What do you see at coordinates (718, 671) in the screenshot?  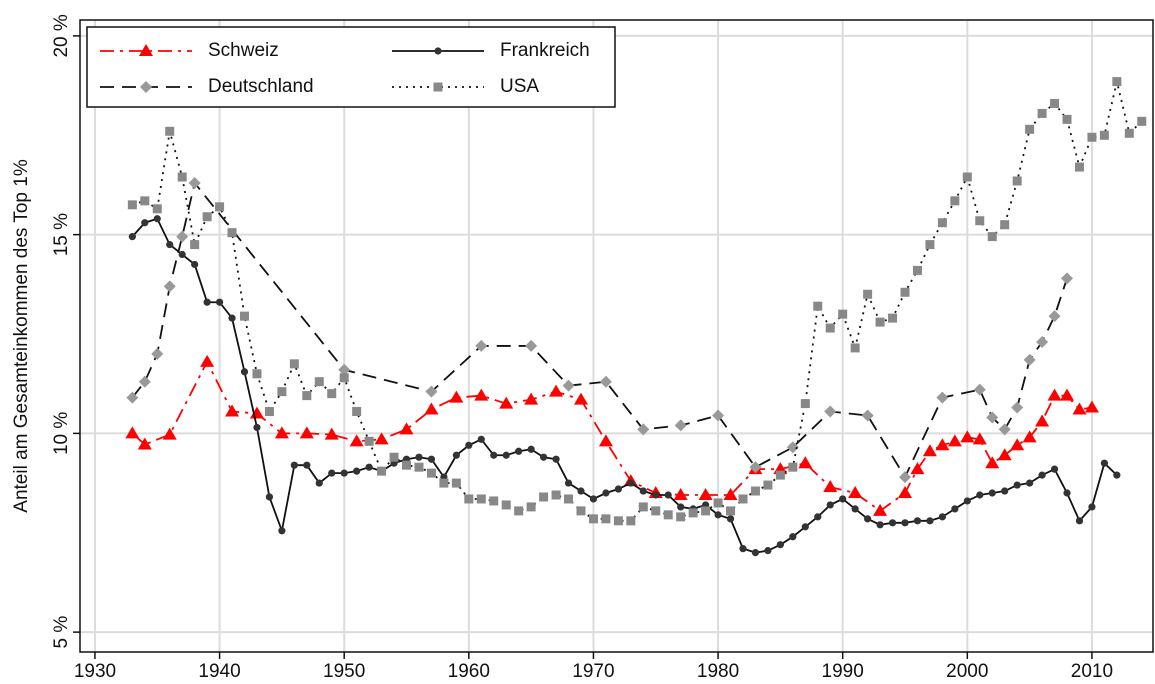 I see `x-tick-label: 1980` at bounding box center [718, 671].